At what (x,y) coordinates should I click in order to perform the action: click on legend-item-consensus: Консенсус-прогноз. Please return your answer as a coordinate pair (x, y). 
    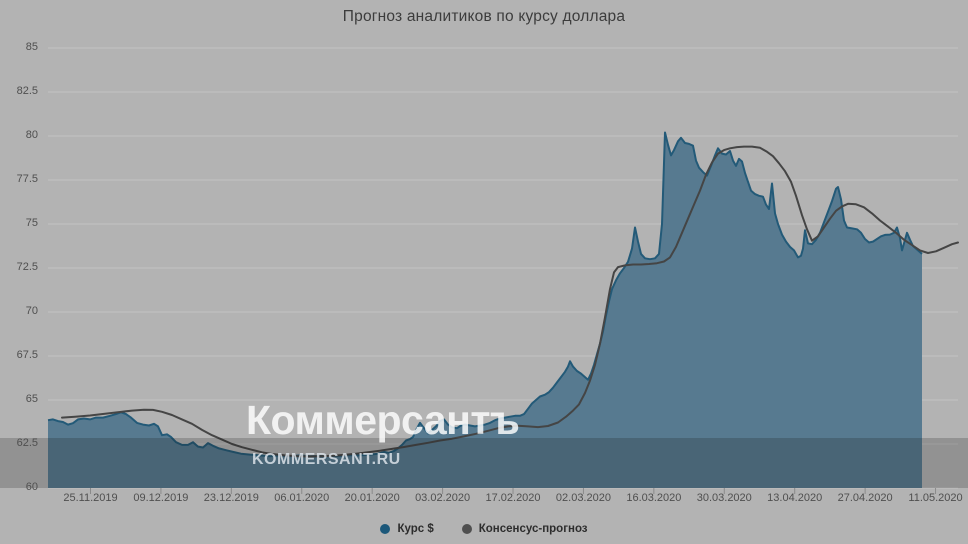
    Looking at the image, I should click on (524, 529).